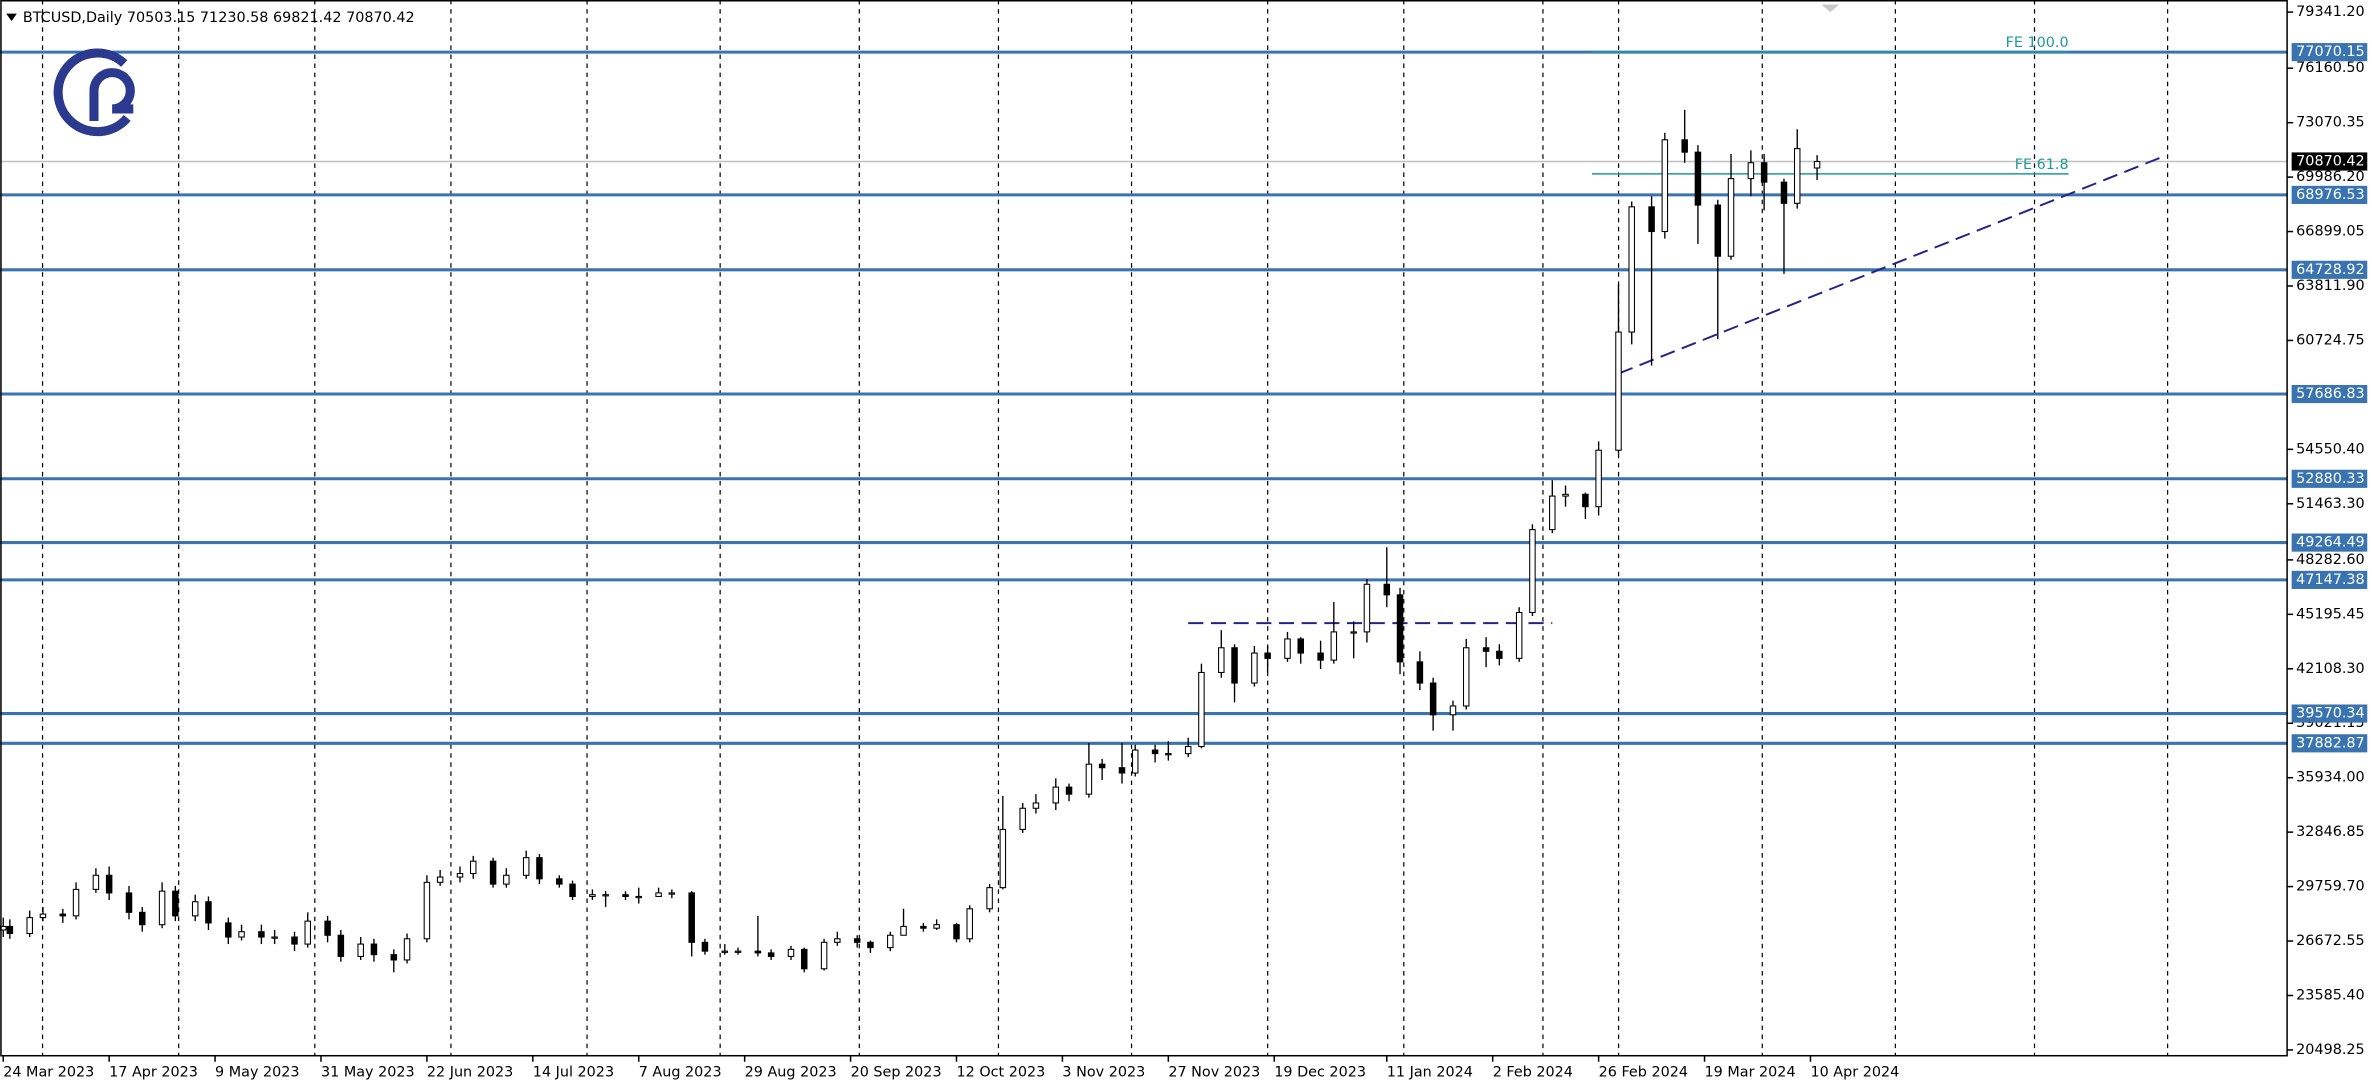 The image size is (2372, 1089). Describe the element at coordinates (1214, 1072) in the screenshot. I see `x-tick-label: 27 Nov 2023` at that location.